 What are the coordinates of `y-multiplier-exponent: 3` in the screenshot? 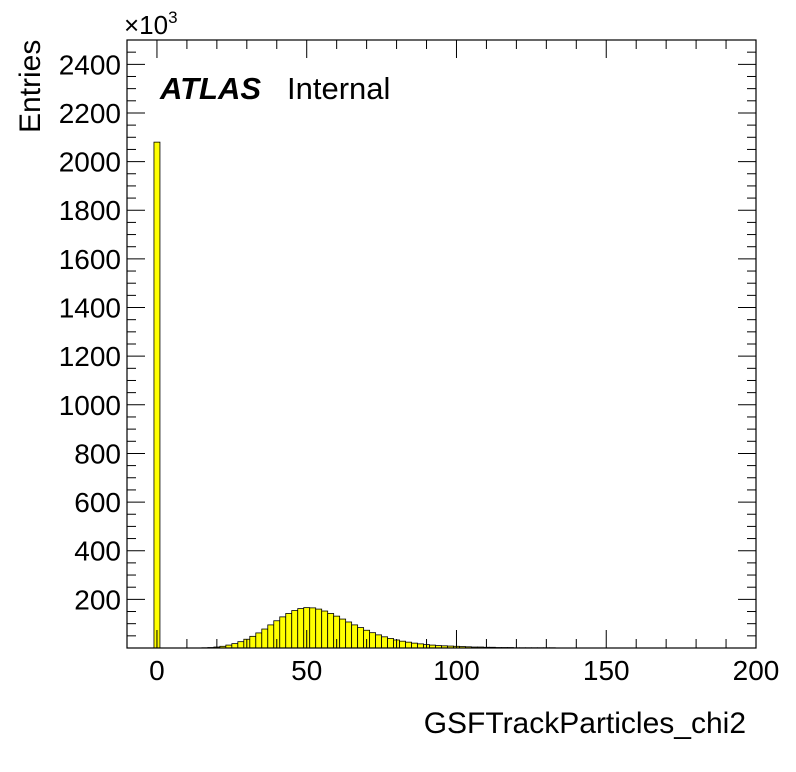 It's located at (172, 17).